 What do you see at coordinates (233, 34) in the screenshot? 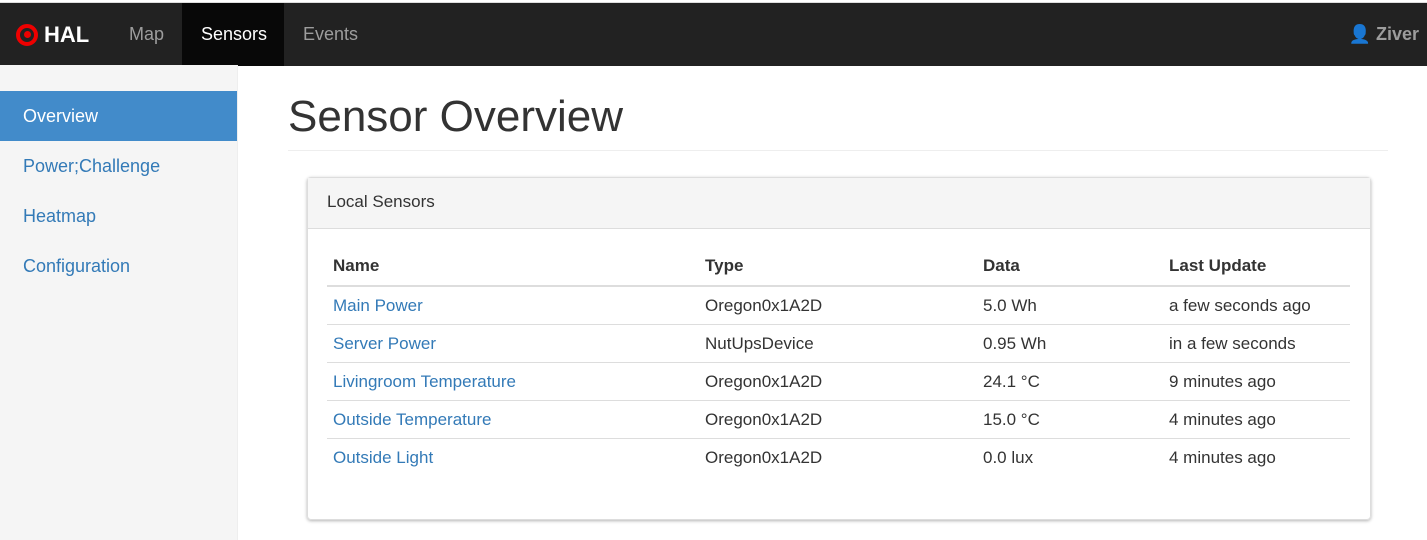
I see `nav-sensors: Sensors` at bounding box center [233, 34].